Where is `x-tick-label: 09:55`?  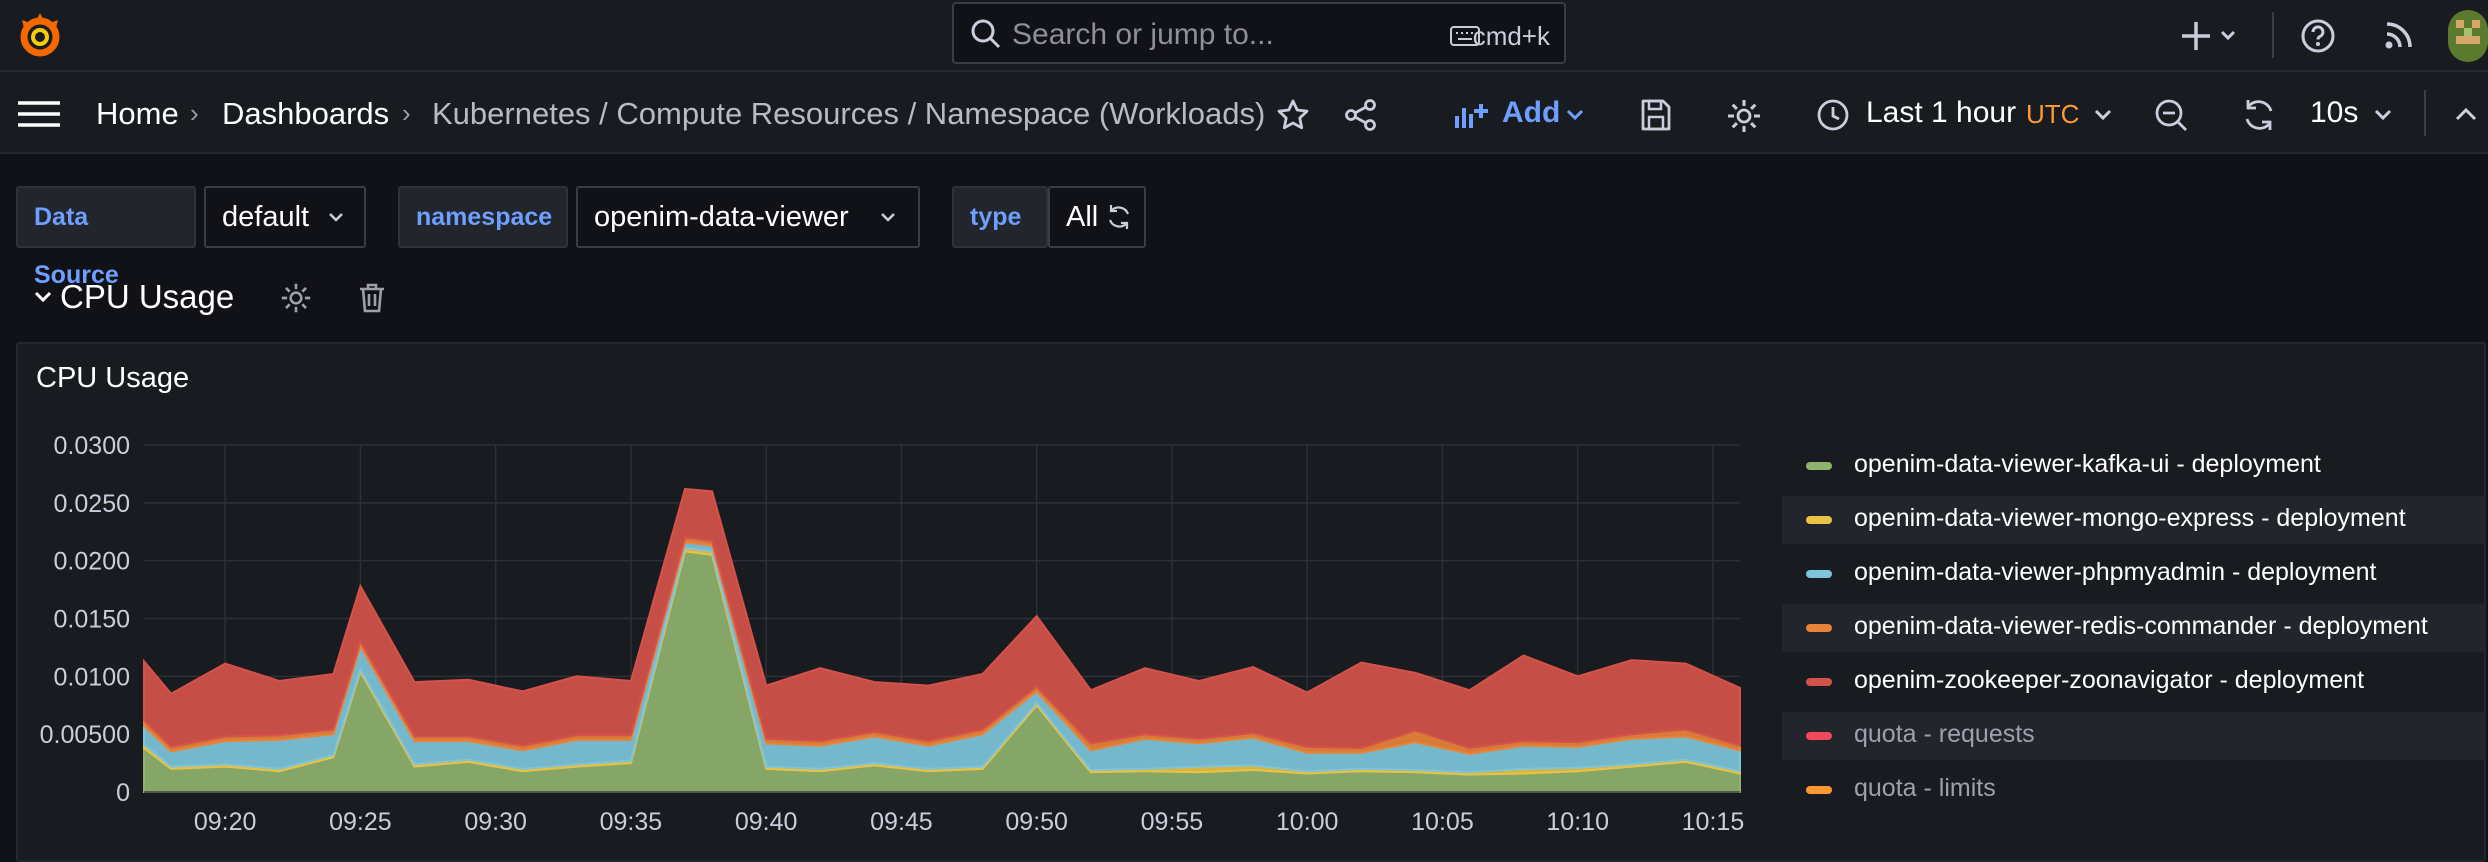
x-tick-label: 09:55 is located at coordinates (1172, 822).